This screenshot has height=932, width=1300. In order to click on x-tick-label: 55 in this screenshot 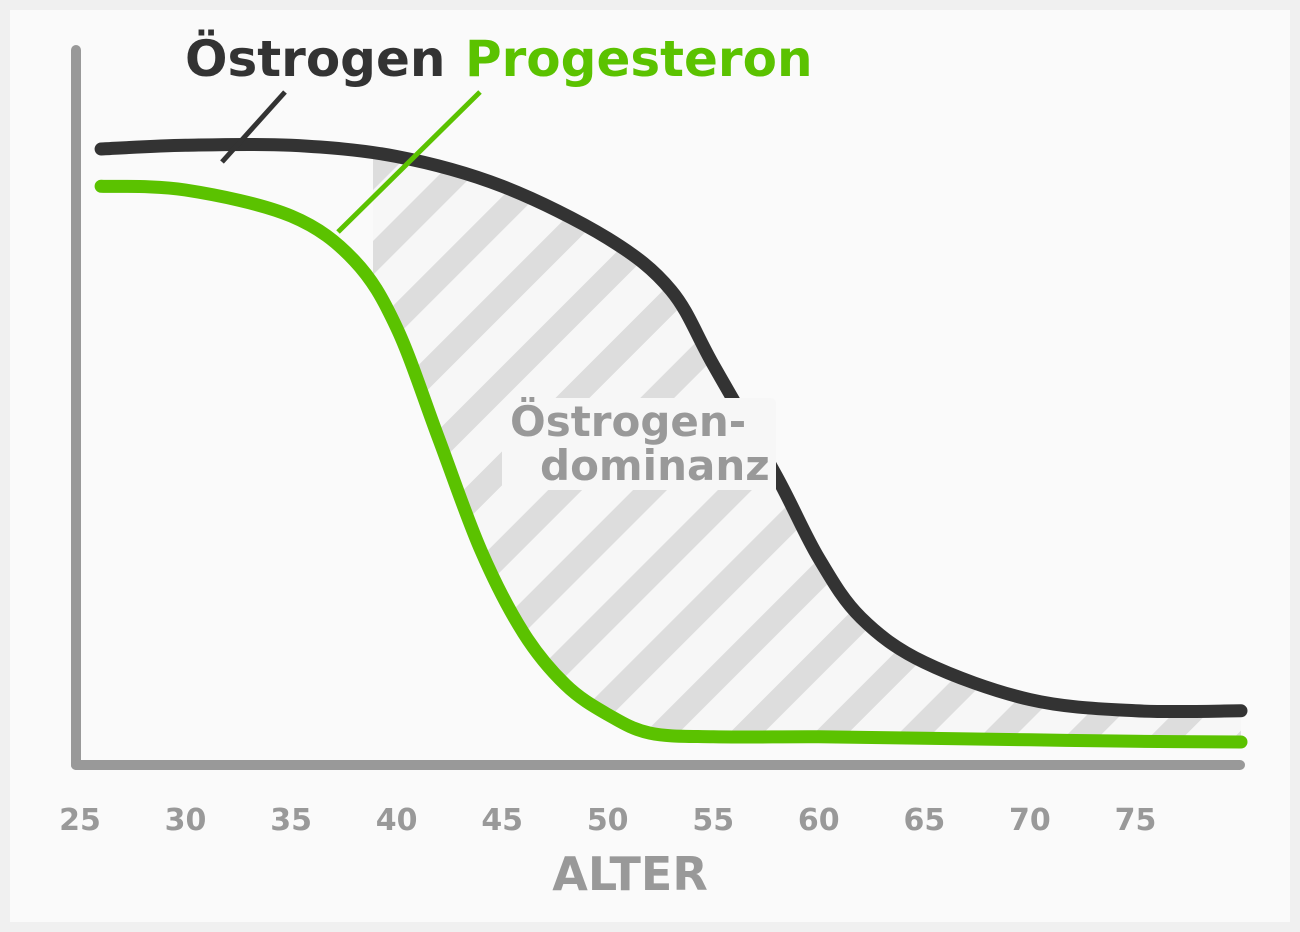, I will do `click(713, 820)`.